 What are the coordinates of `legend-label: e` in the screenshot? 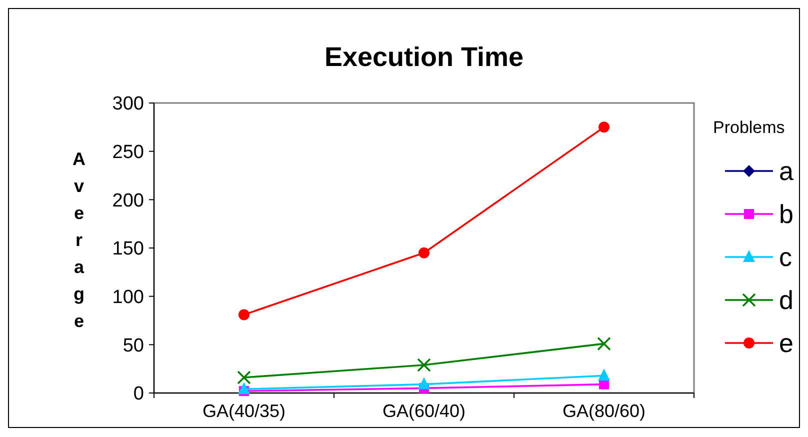 It's located at (786, 343).